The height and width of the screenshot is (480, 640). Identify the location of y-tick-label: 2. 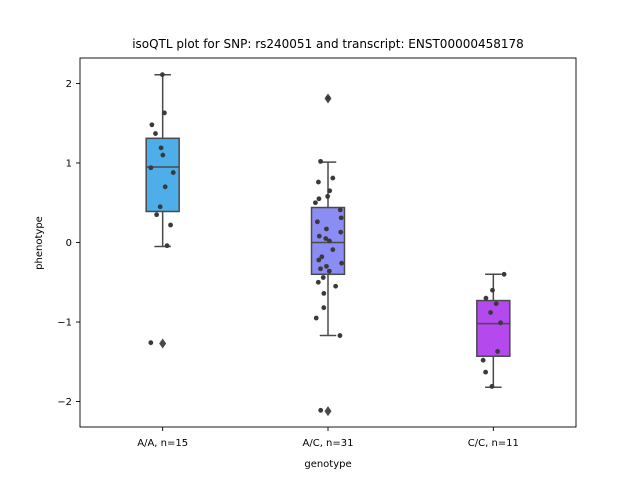
(69, 84).